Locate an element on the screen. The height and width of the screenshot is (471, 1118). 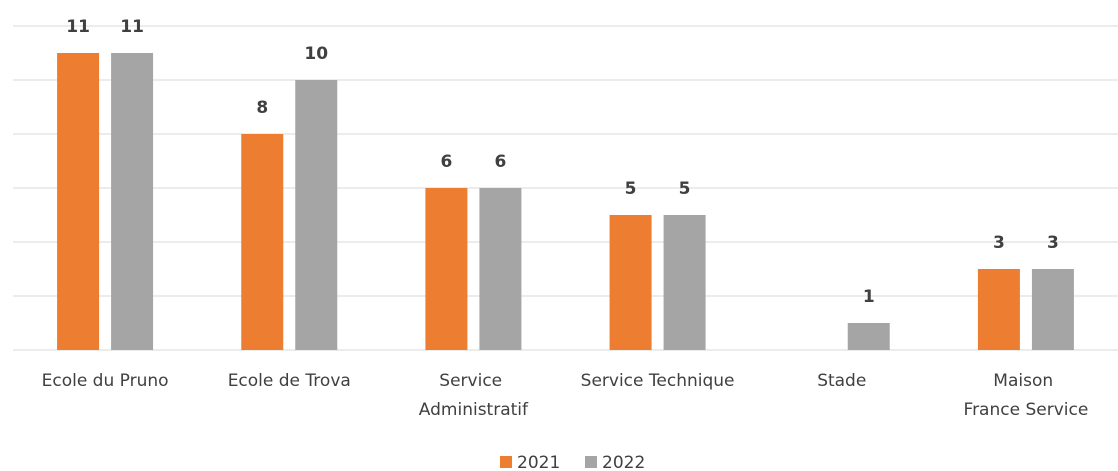
legend-label: 2022 is located at coordinates (623, 462).